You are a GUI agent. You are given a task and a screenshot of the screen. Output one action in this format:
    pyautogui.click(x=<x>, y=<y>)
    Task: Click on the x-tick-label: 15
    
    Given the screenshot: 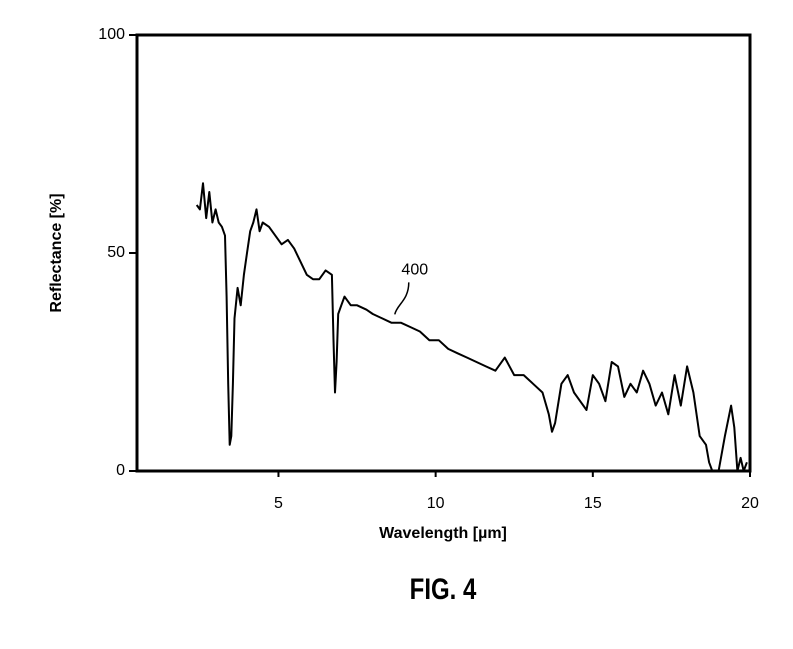 What is the action you would take?
    pyautogui.click(x=593, y=503)
    